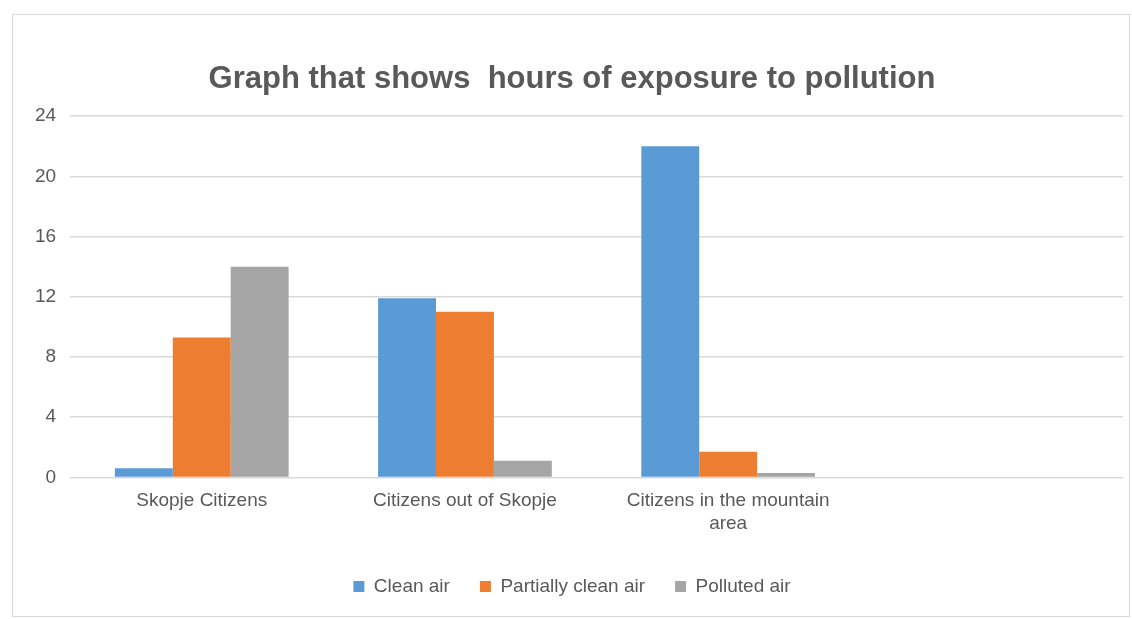 The image size is (1132, 619). What do you see at coordinates (572, 78) in the screenshot?
I see `chart-title: Graph that shows hours of exposure to pollution` at bounding box center [572, 78].